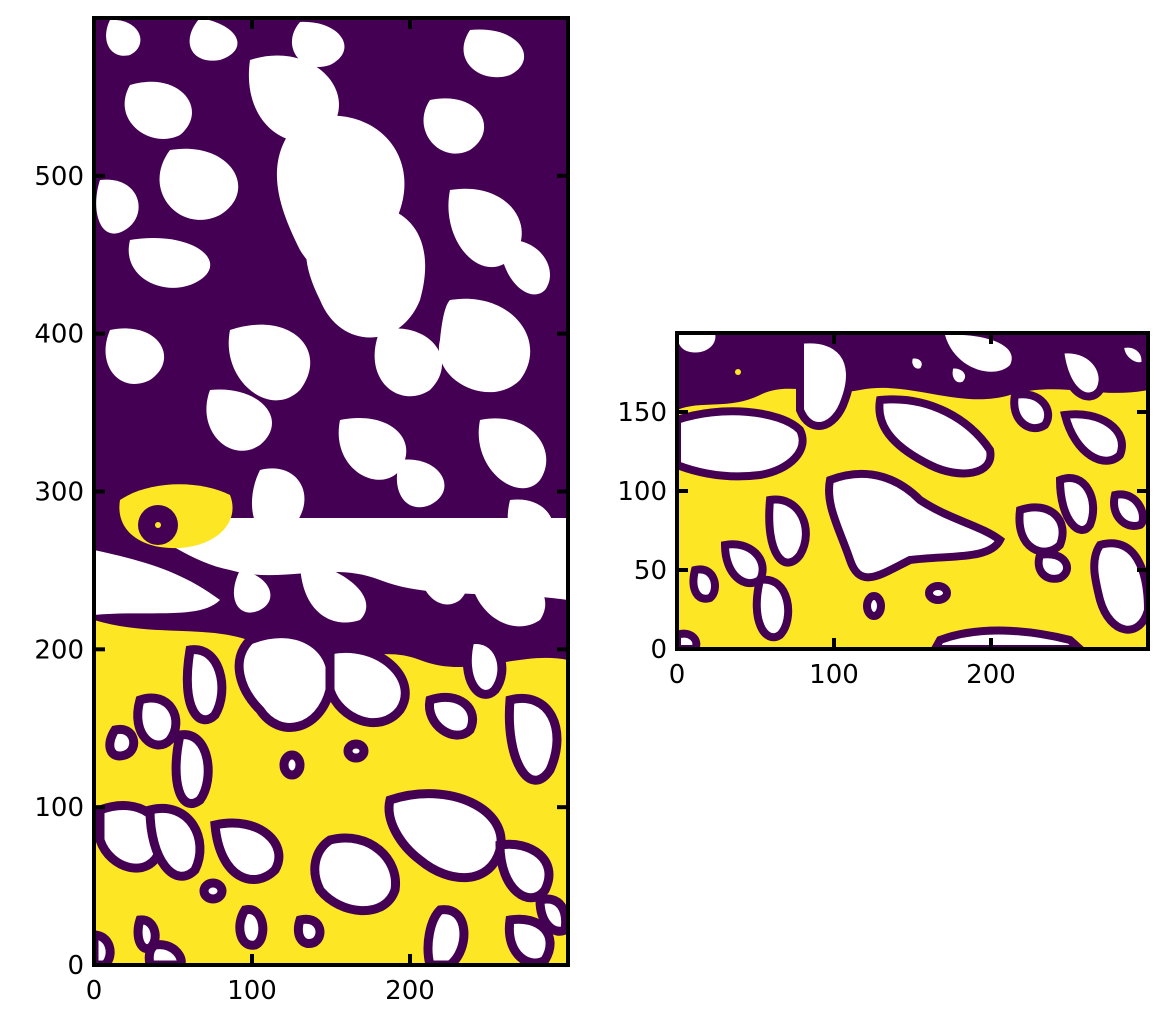  I want to click on left-xtick-label: 0, so click(94, 991).